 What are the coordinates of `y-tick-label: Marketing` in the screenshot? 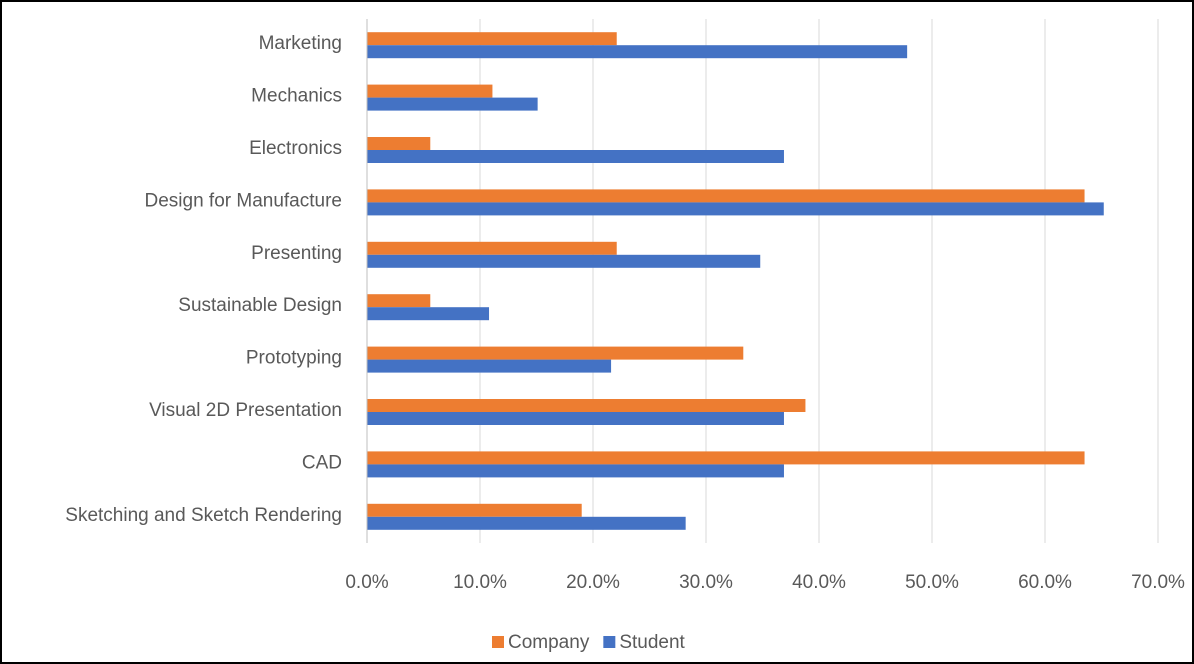 It's located at (300, 43).